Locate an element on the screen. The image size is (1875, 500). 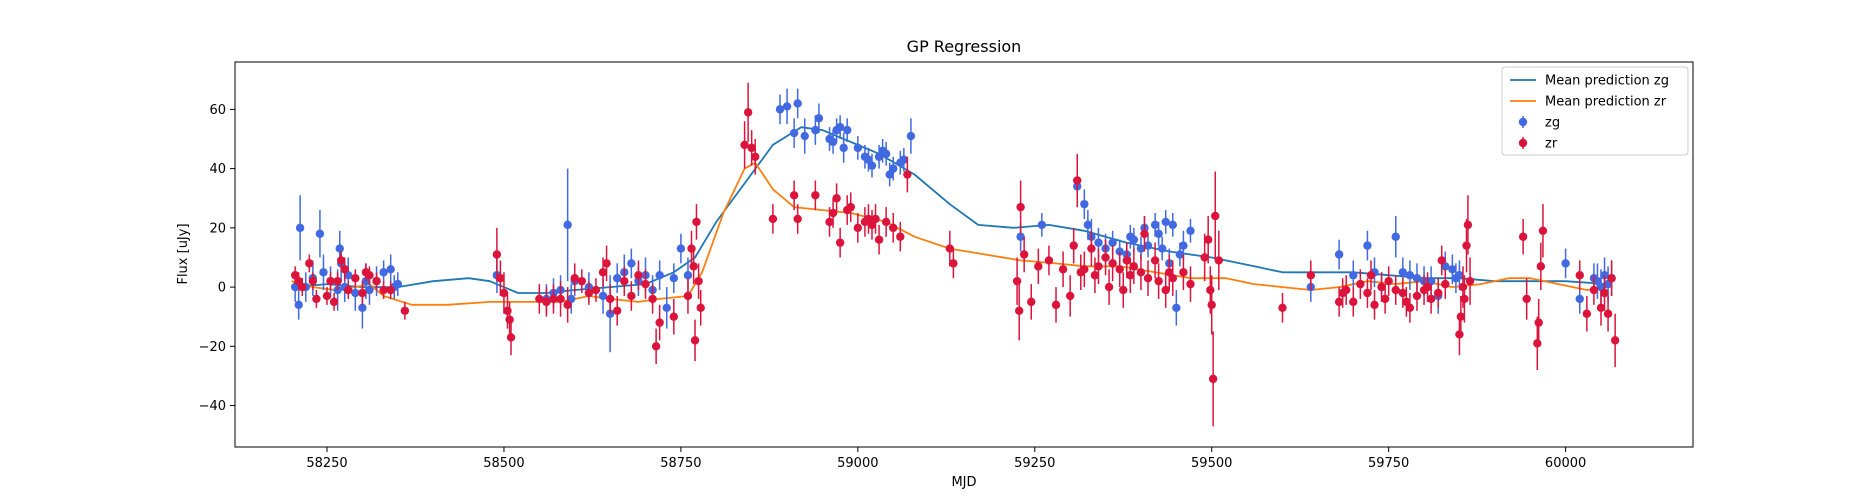
y-axis: −40 −20 0 20 40 60 is located at coordinates (217, 258).